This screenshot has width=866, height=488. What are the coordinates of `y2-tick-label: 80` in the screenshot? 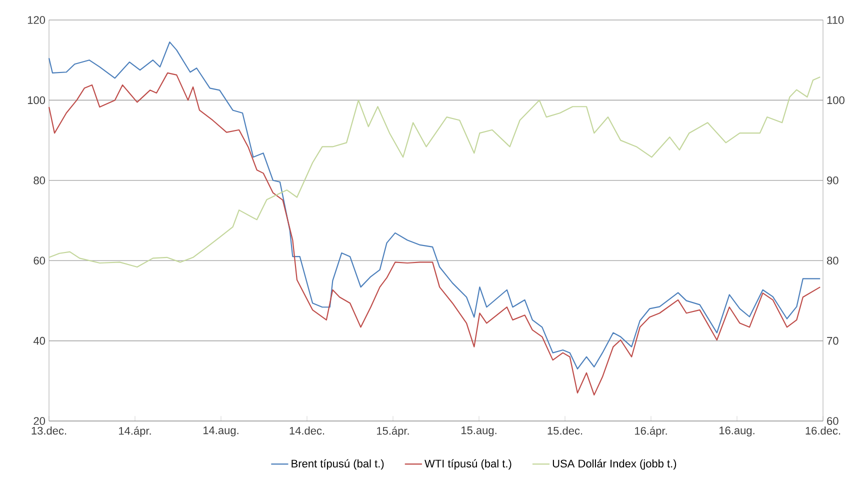 It's located at (832, 260).